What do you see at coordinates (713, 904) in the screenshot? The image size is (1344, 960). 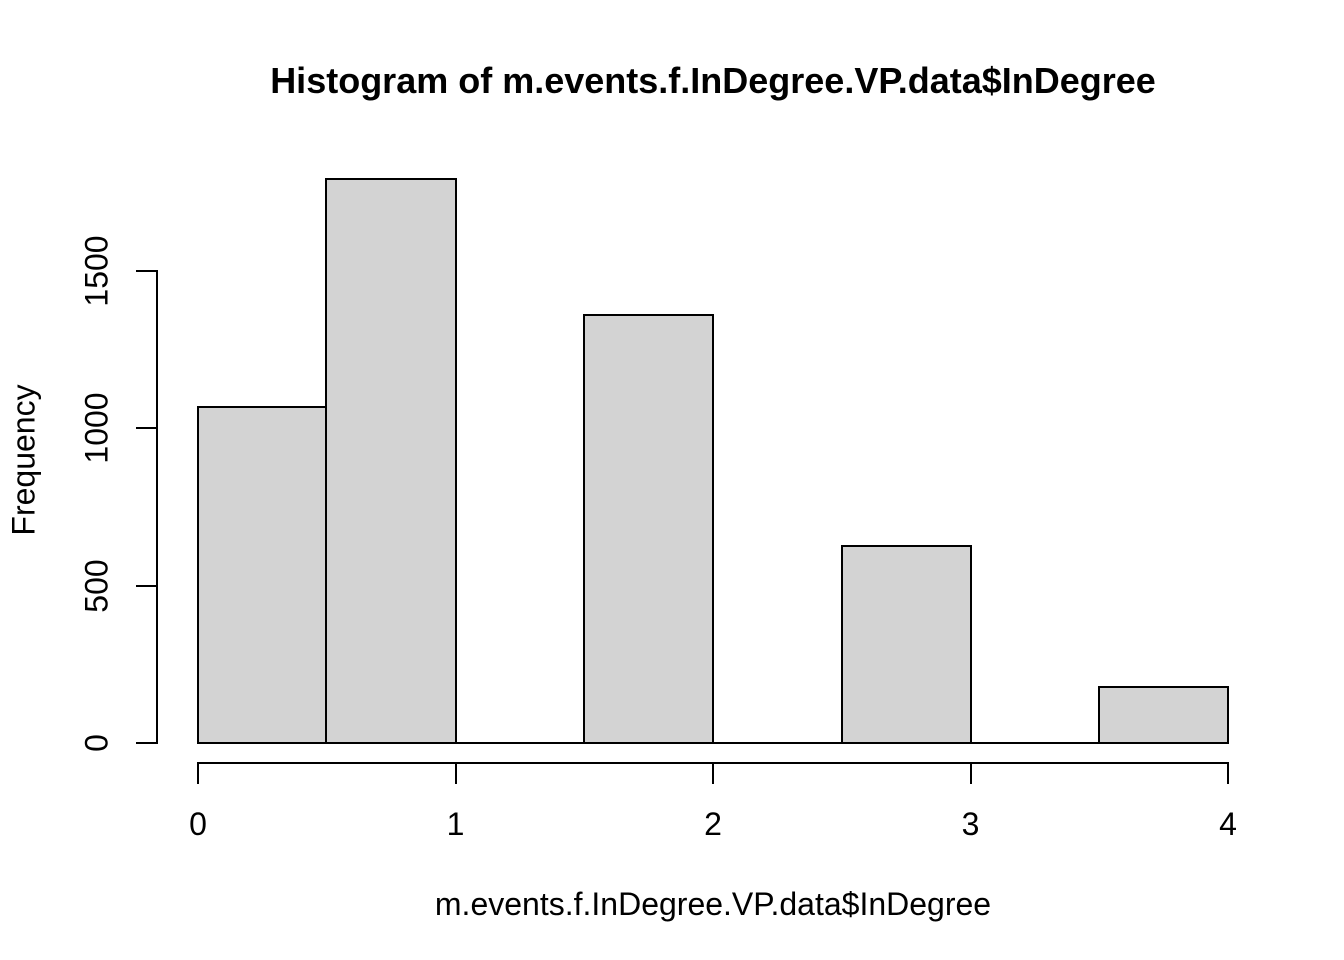 I see `x-axis-label: m.events.f.InDegree.VP.data$InDegree` at bounding box center [713, 904].